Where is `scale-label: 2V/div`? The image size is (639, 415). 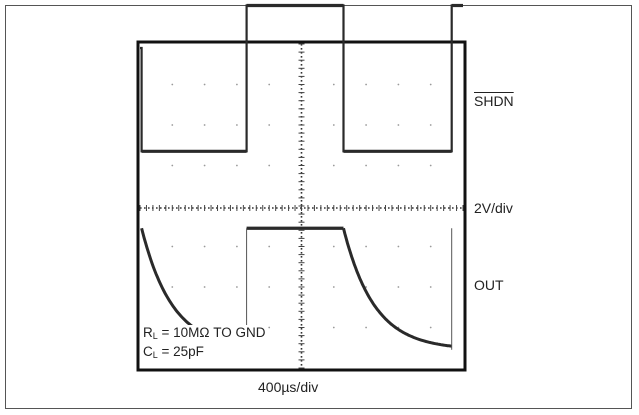 scale-label: 2V/div is located at coordinates (493, 208).